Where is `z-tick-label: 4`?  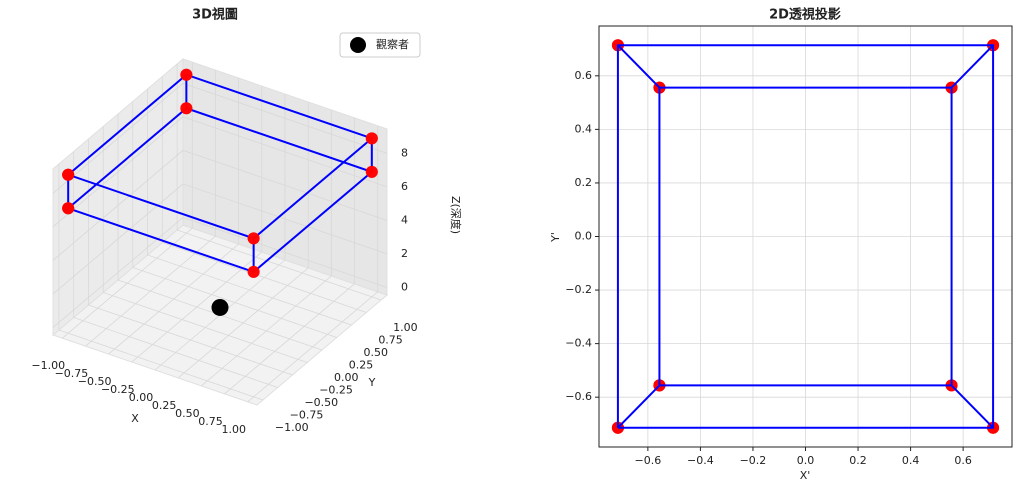
z-tick-label: 4 is located at coordinates (404, 219).